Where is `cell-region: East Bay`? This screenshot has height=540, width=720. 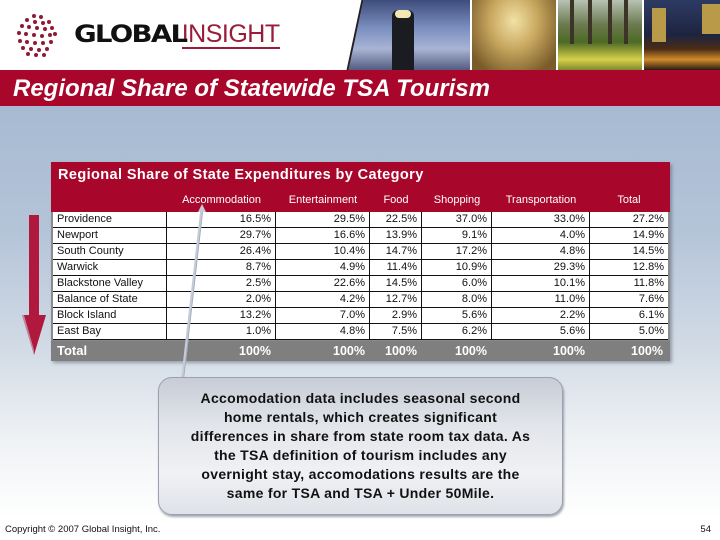
cell-region: East Bay is located at coordinates (110, 332).